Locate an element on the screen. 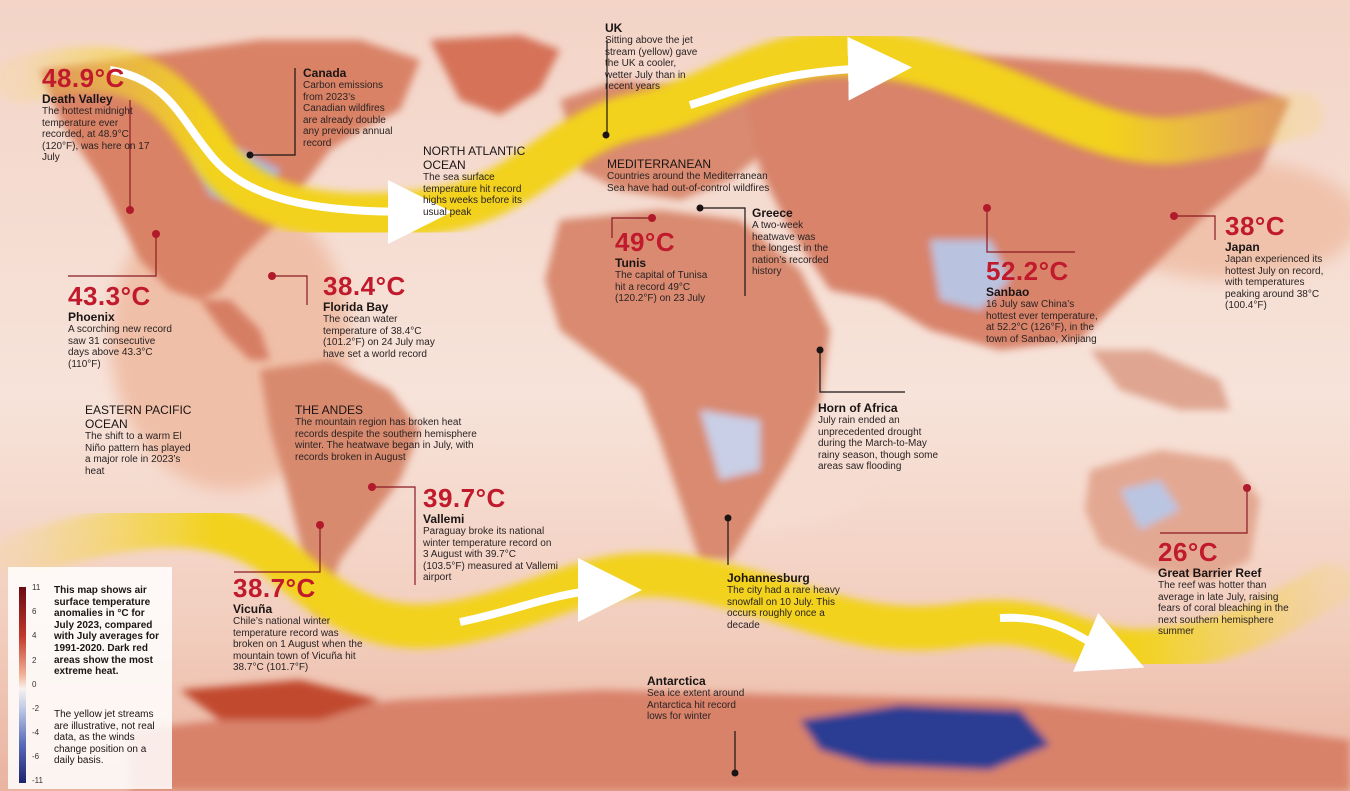 The width and height of the screenshot is (1350, 791). legend-tick: 4 is located at coordinates (34, 635).